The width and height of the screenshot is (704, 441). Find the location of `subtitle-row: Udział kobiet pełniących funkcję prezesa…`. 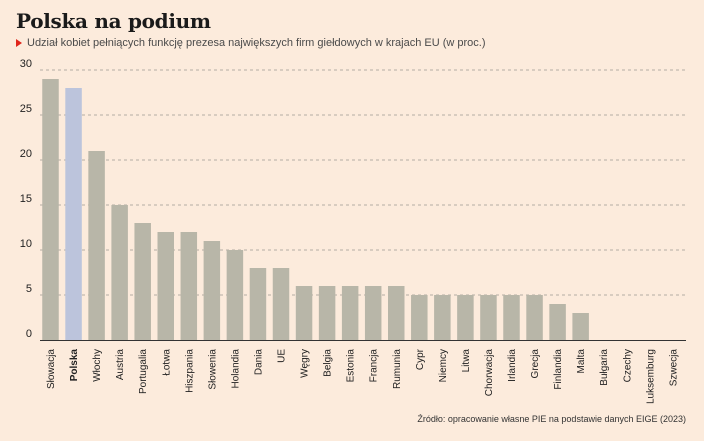

subtitle-row: Udział kobiet pełniących funkcję prezesa… is located at coordinates (251, 43).